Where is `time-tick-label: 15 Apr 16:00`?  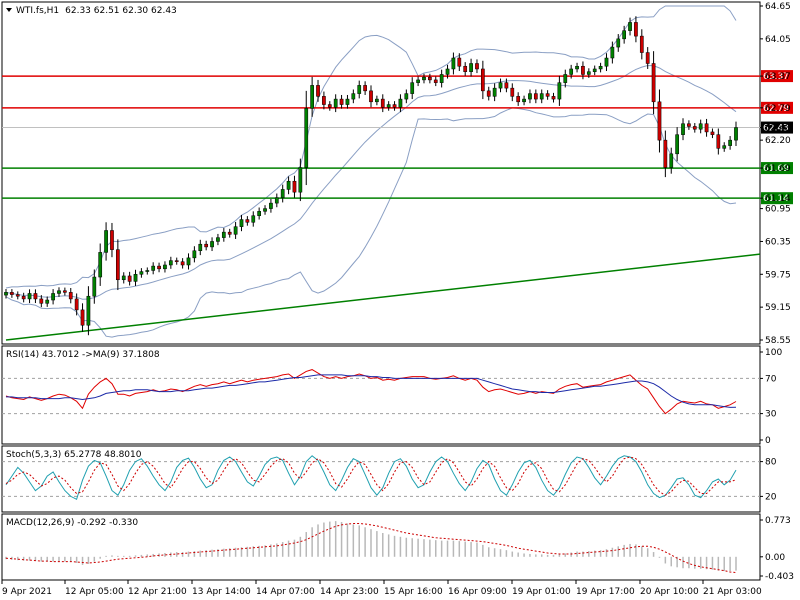 time-tick-label: 15 Apr 16:00 is located at coordinates (413, 592).